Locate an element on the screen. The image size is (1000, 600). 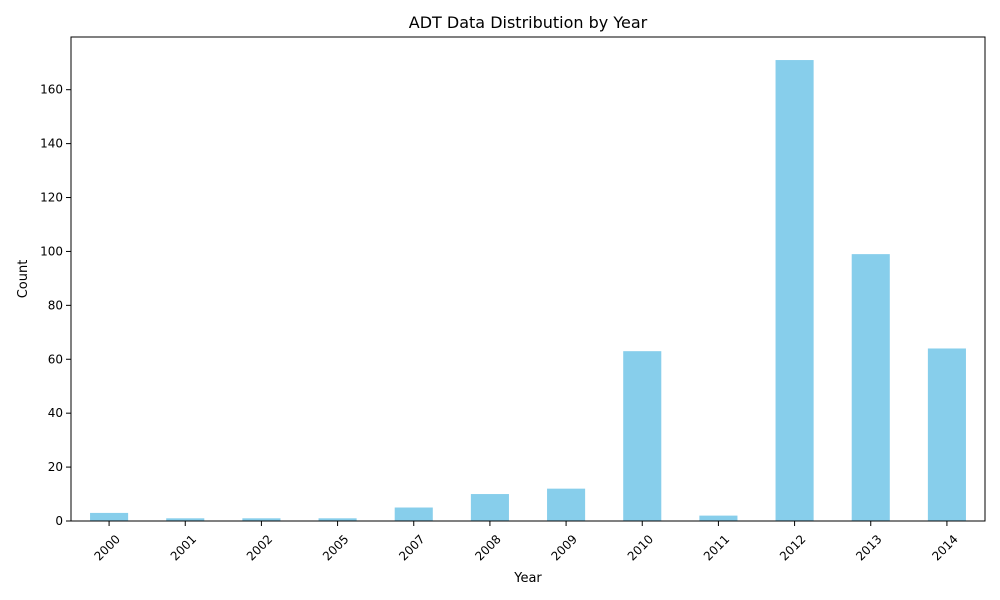
y-tick-label: 120 is located at coordinates (51, 198).